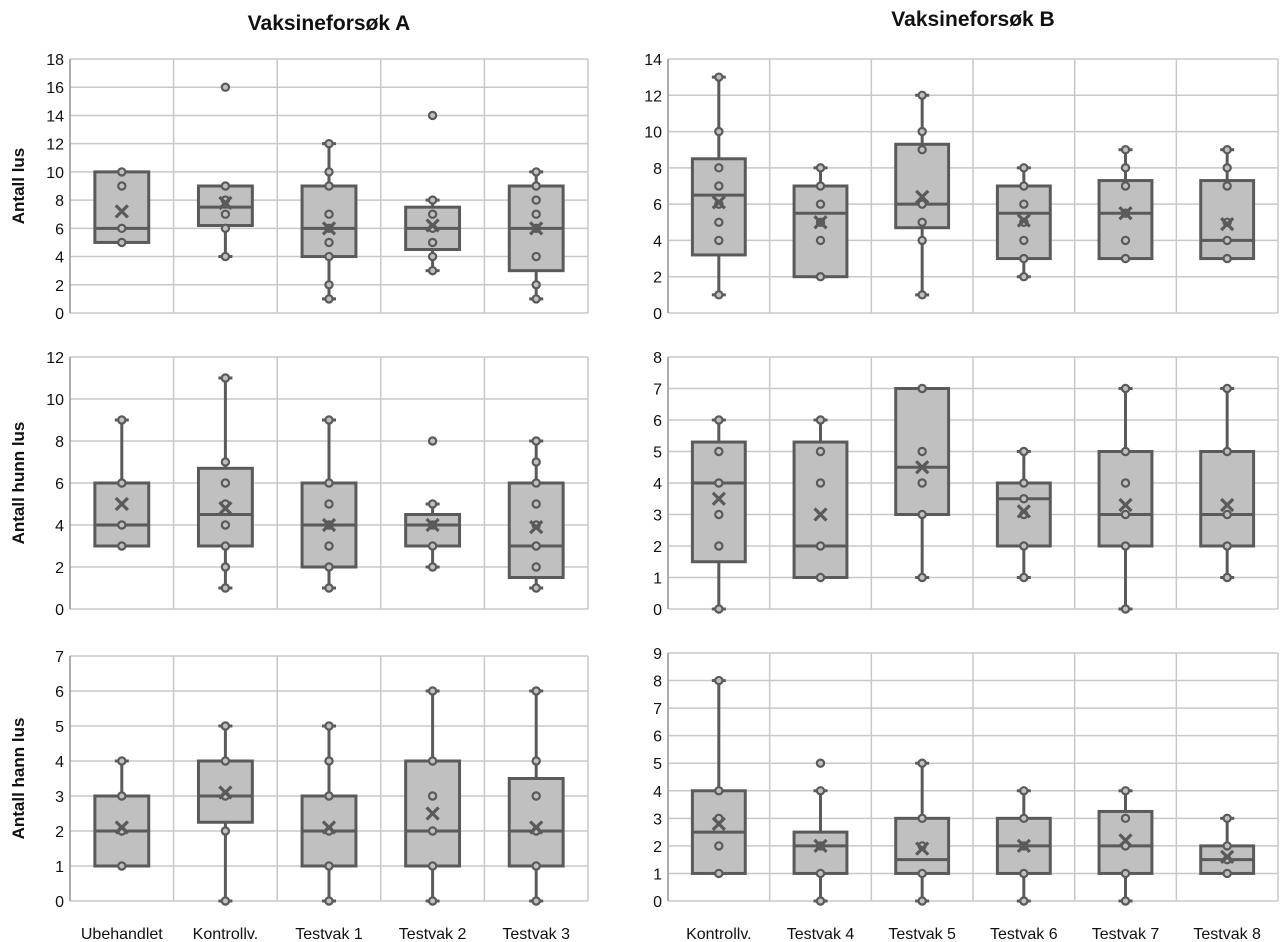 Image resolution: width=1286 pixels, height=942 pixels. What do you see at coordinates (329, 934) in the screenshot?
I see `x-category-label: Testvak 1` at bounding box center [329, 934].